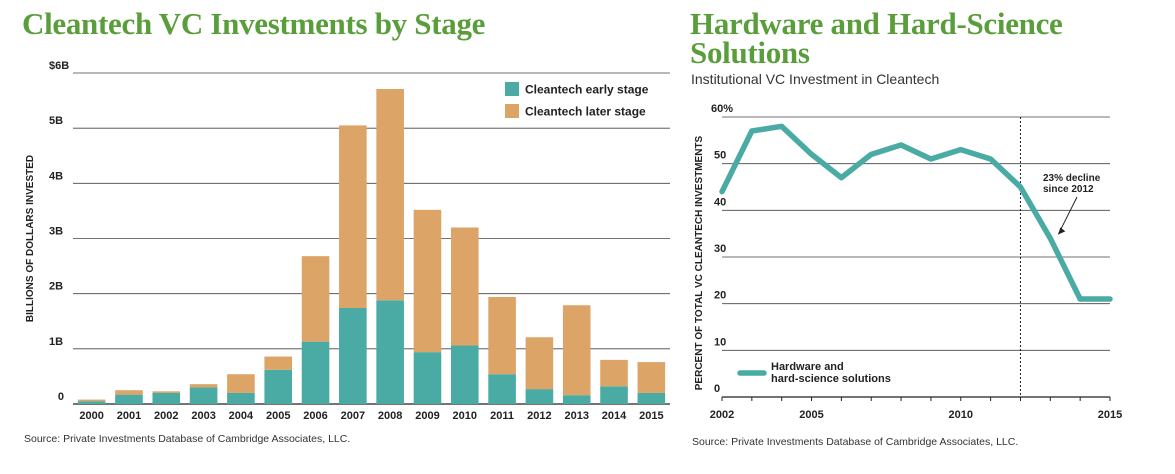 The width and height of the screenshot is (1175, 474). What do you see at coordinates (576, 399) in the screenshot?
I see `bar-early-2013` at bounding box center [576, 399].